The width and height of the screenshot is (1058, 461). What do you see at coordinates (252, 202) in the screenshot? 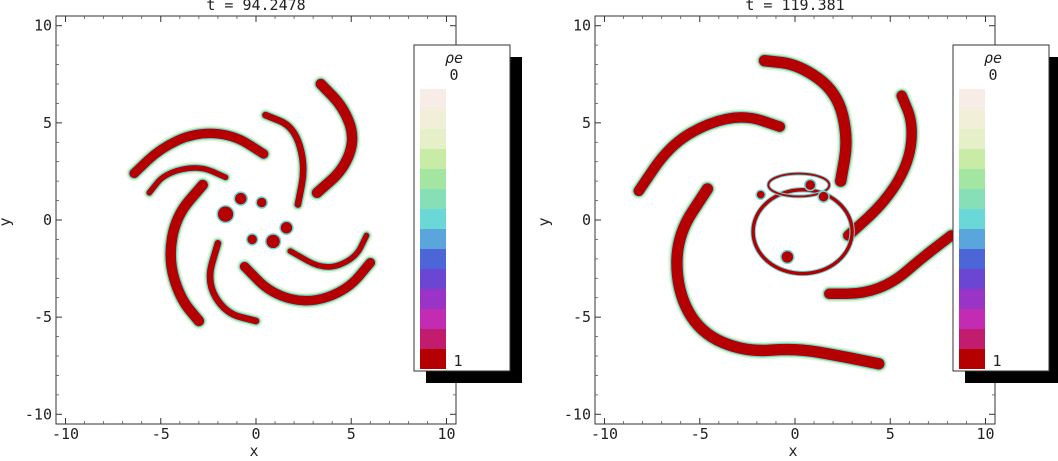
I see `density-field` at bounding box center [252, 202].